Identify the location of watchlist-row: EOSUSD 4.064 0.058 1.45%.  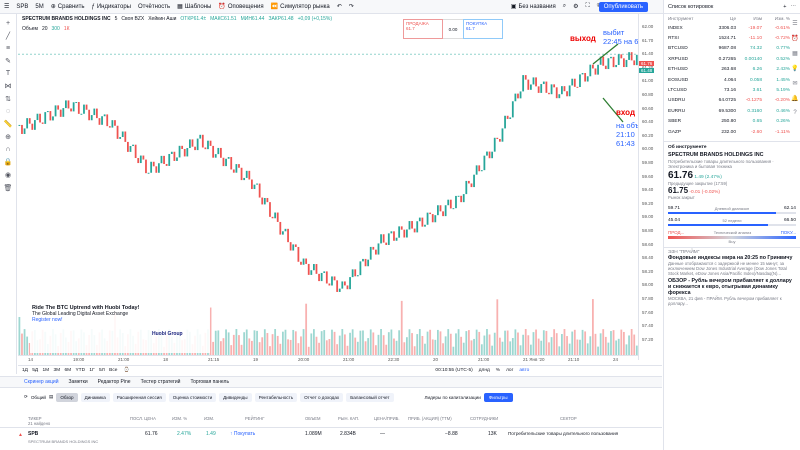
(729, 80).